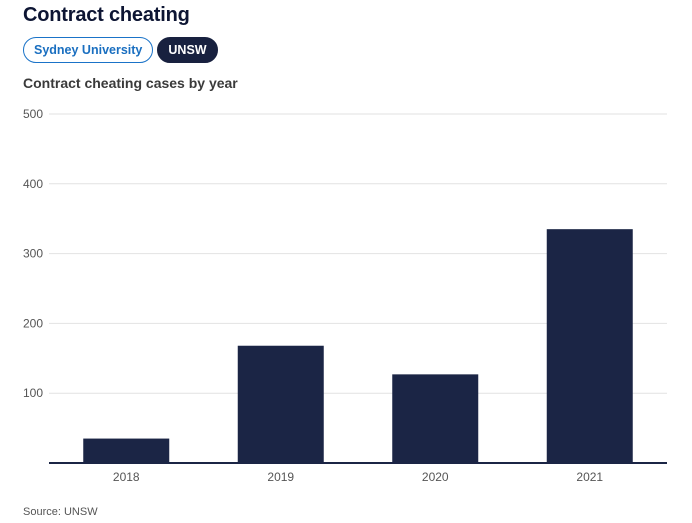 The height and width of the screenshot is (523, 692). Describe the element at coordinates (60, 512) in the screenshot. I see `source-note: Source: UNSW` at that location.